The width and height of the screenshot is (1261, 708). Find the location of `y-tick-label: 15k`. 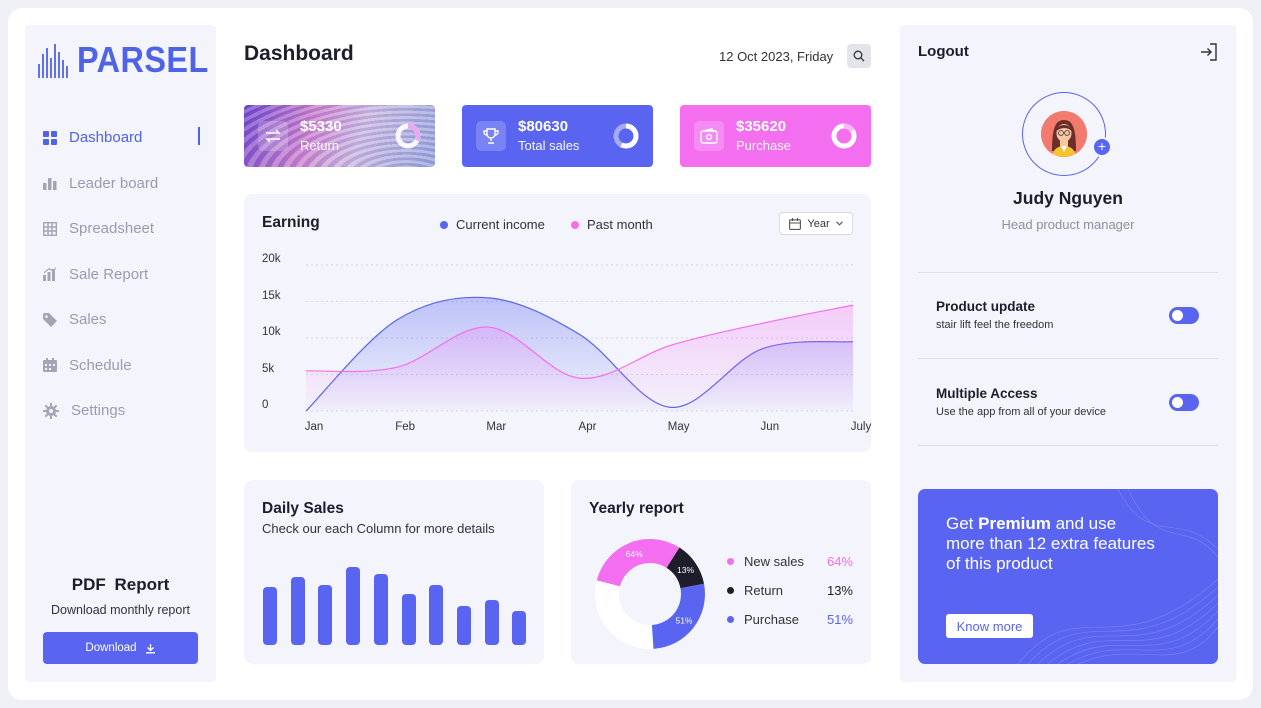

y-tick-label: 15k is located at coordinates (271, 295).